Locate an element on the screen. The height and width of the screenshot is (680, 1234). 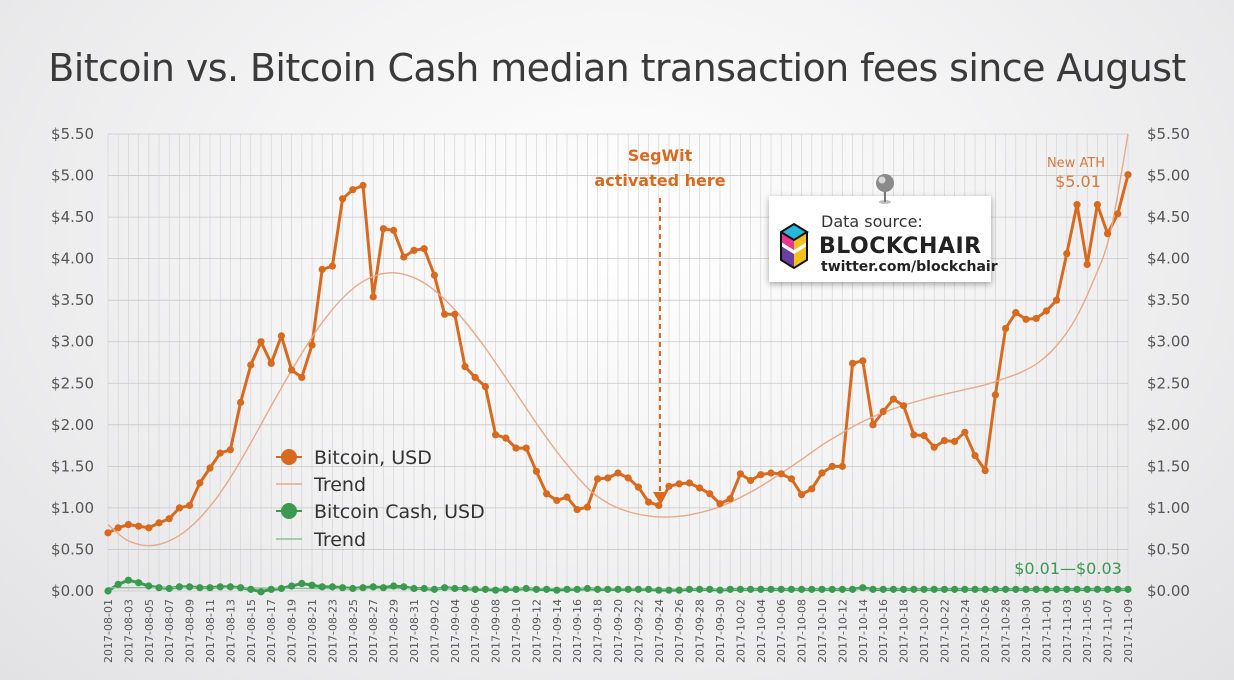
x-tick: 2017-08-11 is located at coordinates (210, 631).